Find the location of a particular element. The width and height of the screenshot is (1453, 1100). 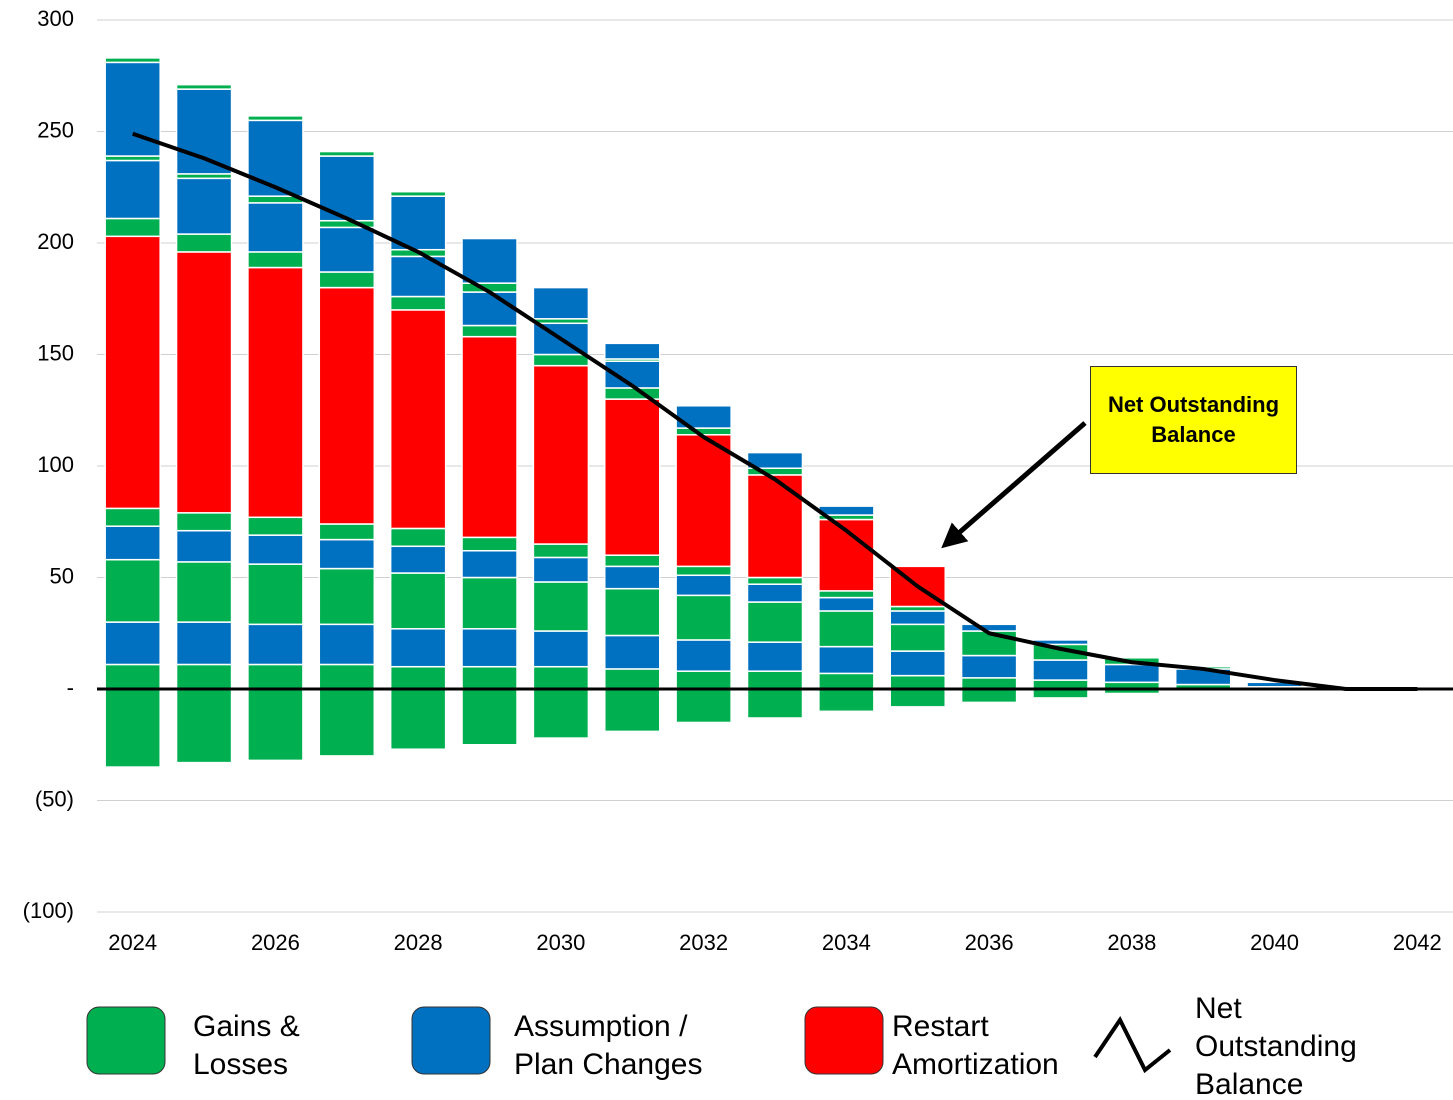

y-tick-label: (50) is located at coordinates (54, 798).